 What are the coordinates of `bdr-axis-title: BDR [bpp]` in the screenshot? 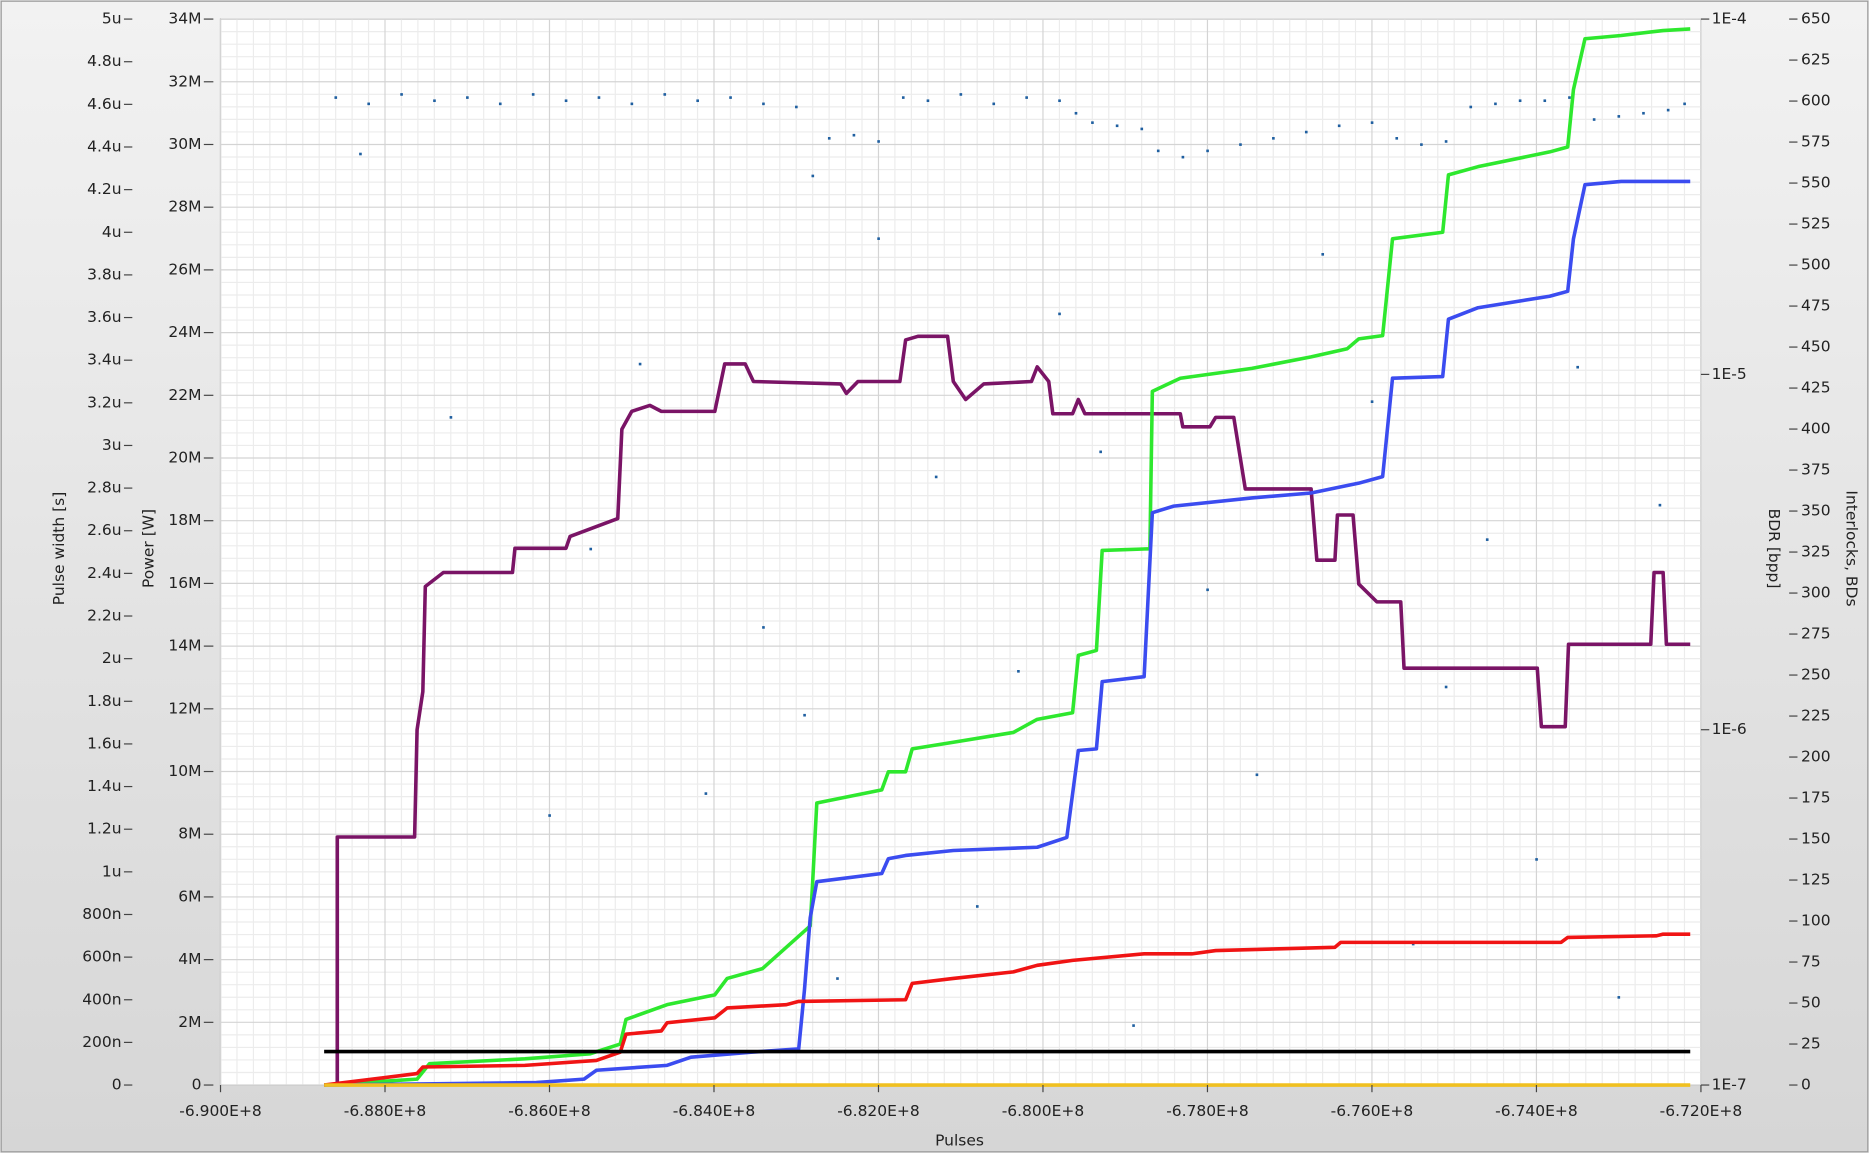 It's located at (1774, 549).